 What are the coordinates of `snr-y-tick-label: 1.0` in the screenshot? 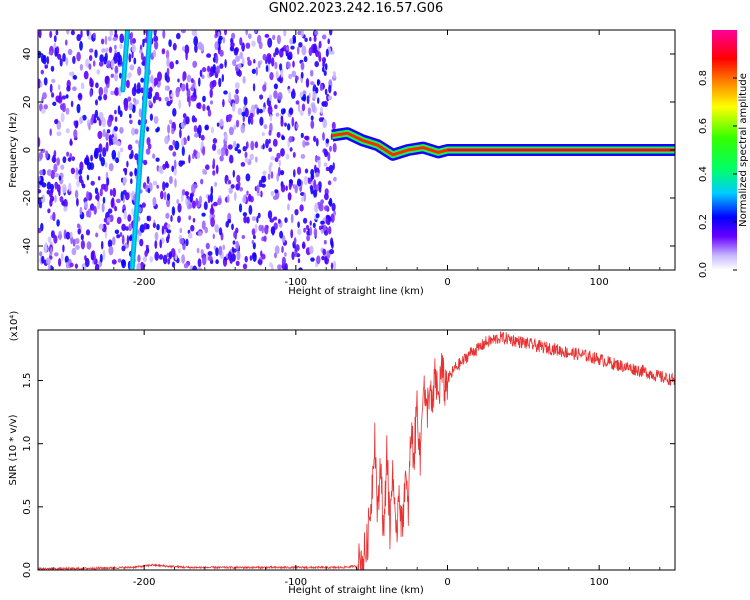 It's located at (27, 444).